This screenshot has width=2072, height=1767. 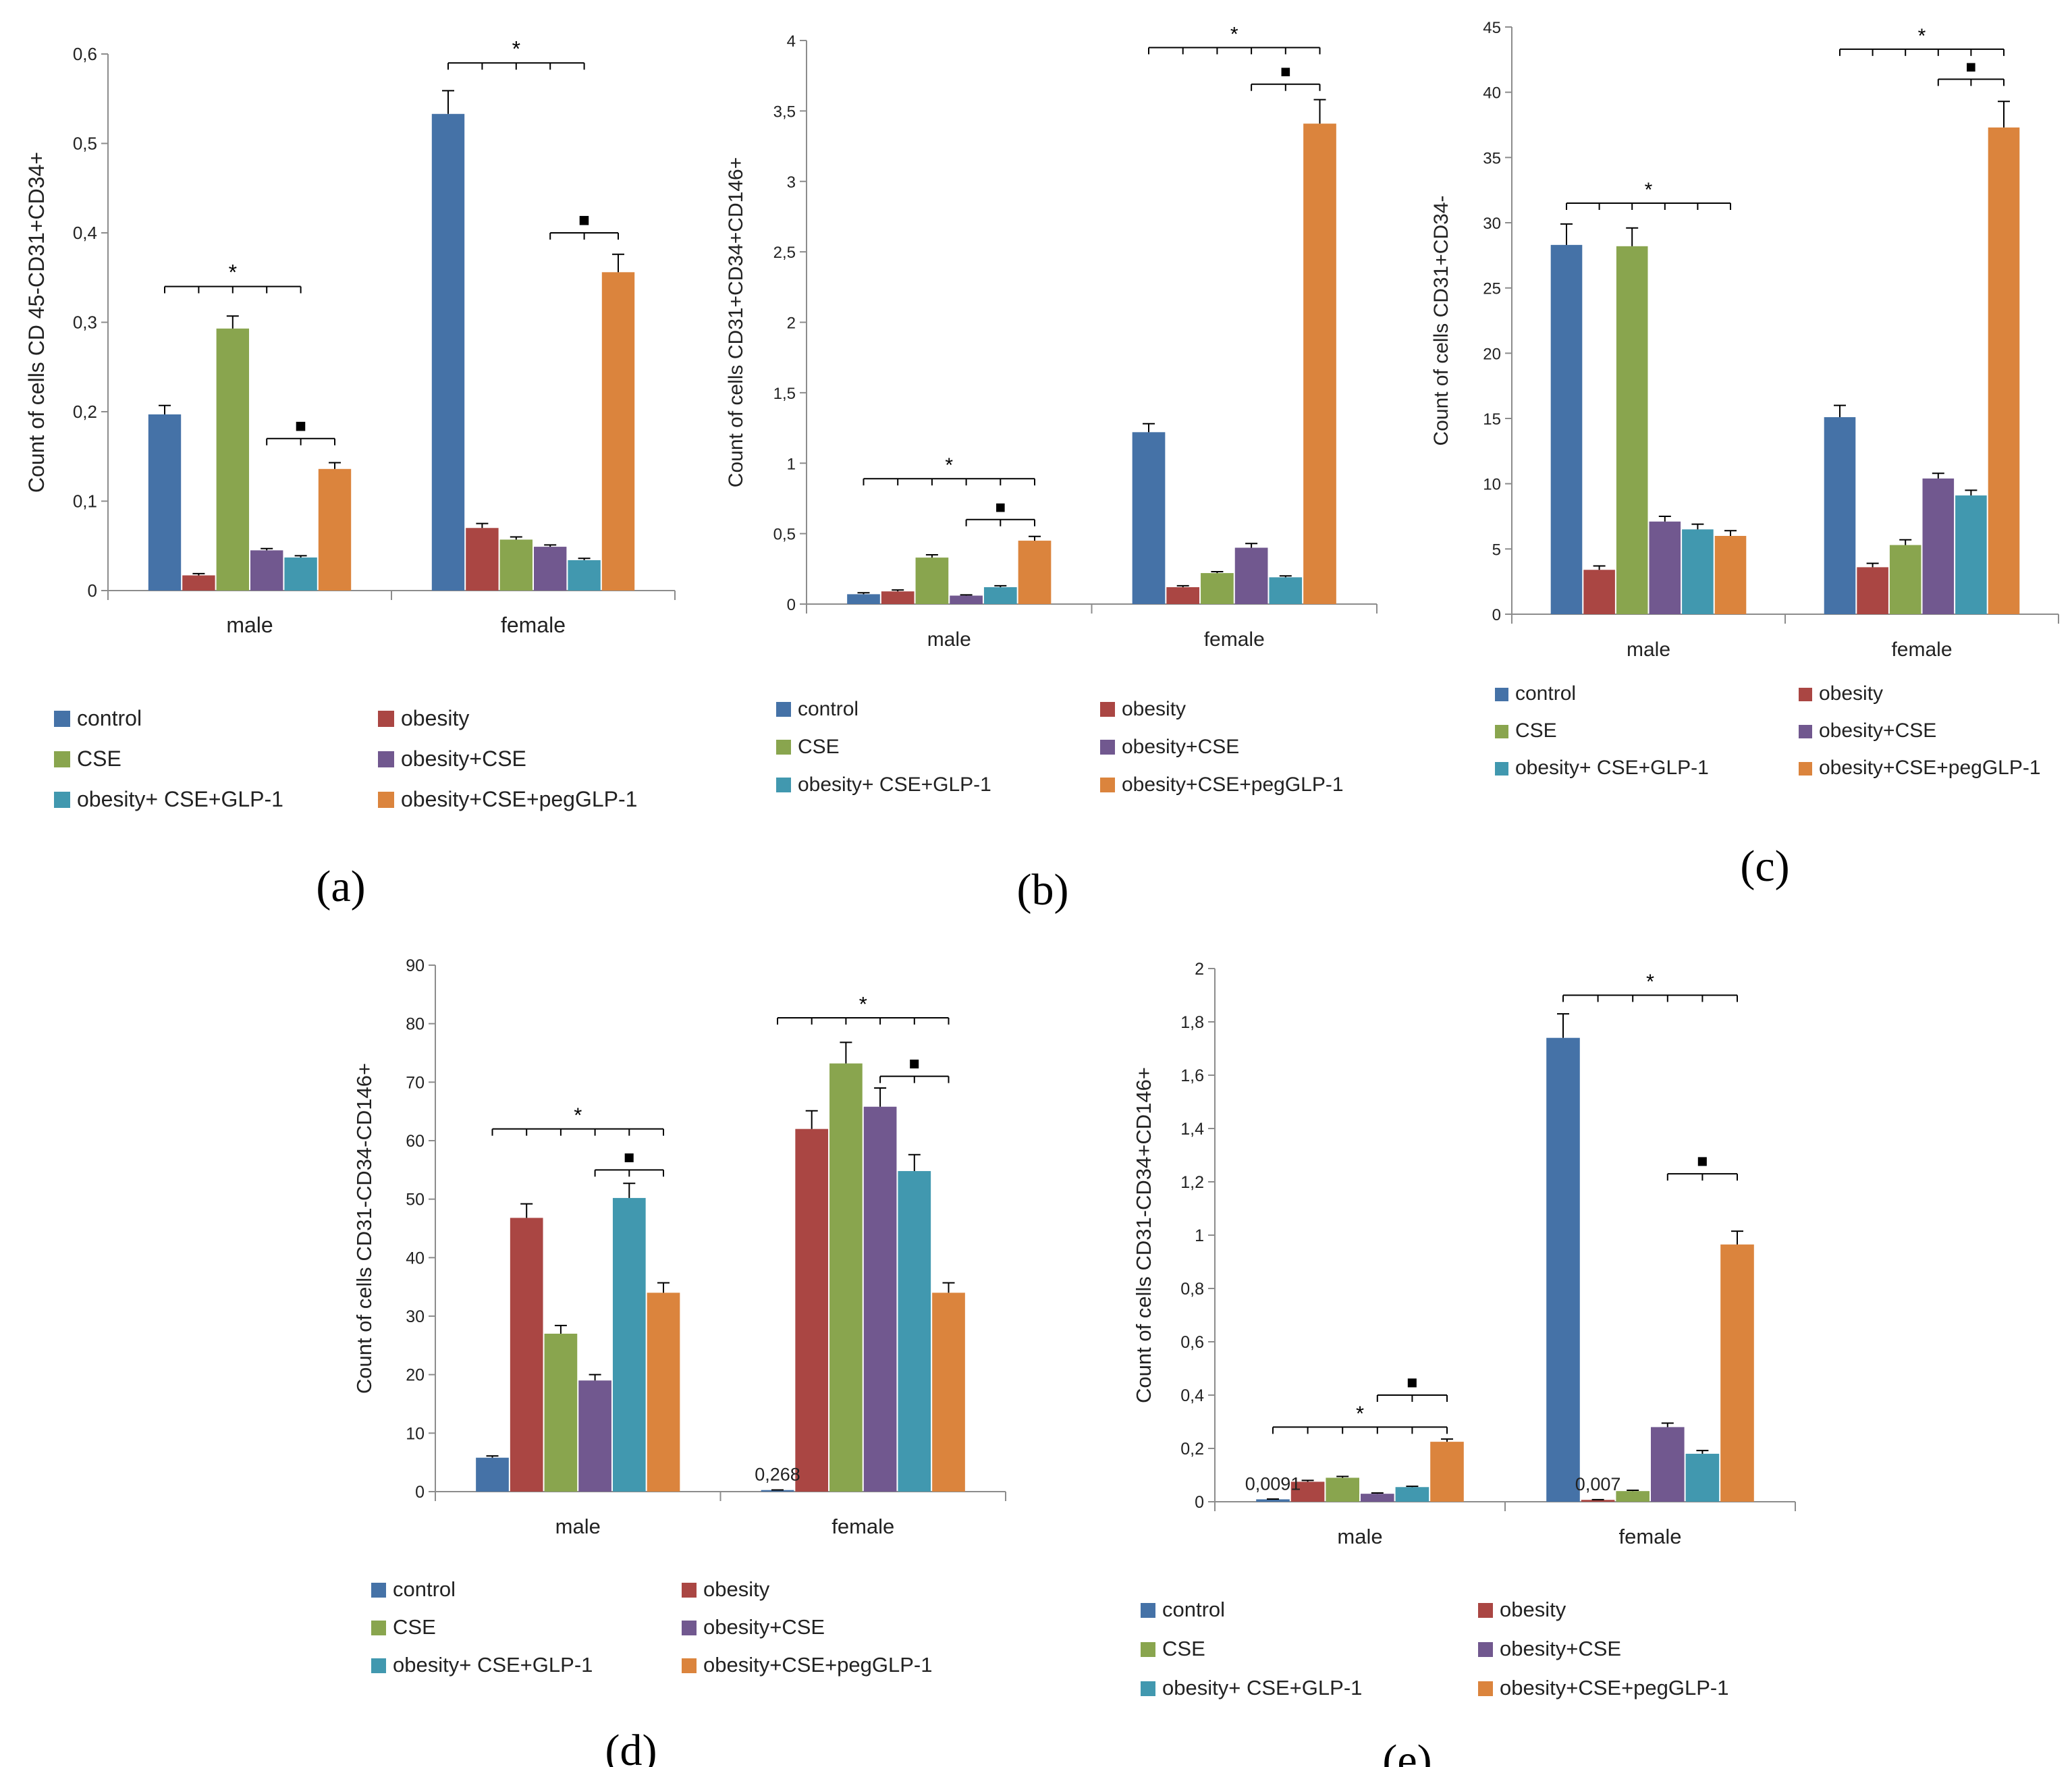 I want to click on y-axis-title: Count of cells CD 45-CD31+CD34+, so click(x=36, y=322).